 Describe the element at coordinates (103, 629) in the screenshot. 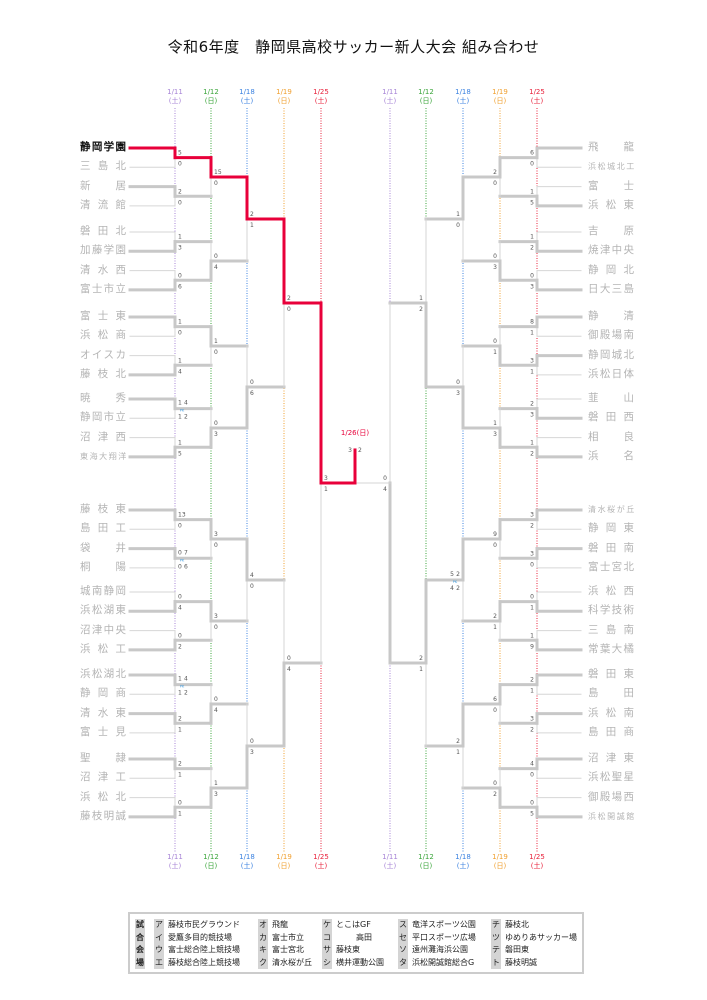

I see `team-name: 沼津中央` at that location.